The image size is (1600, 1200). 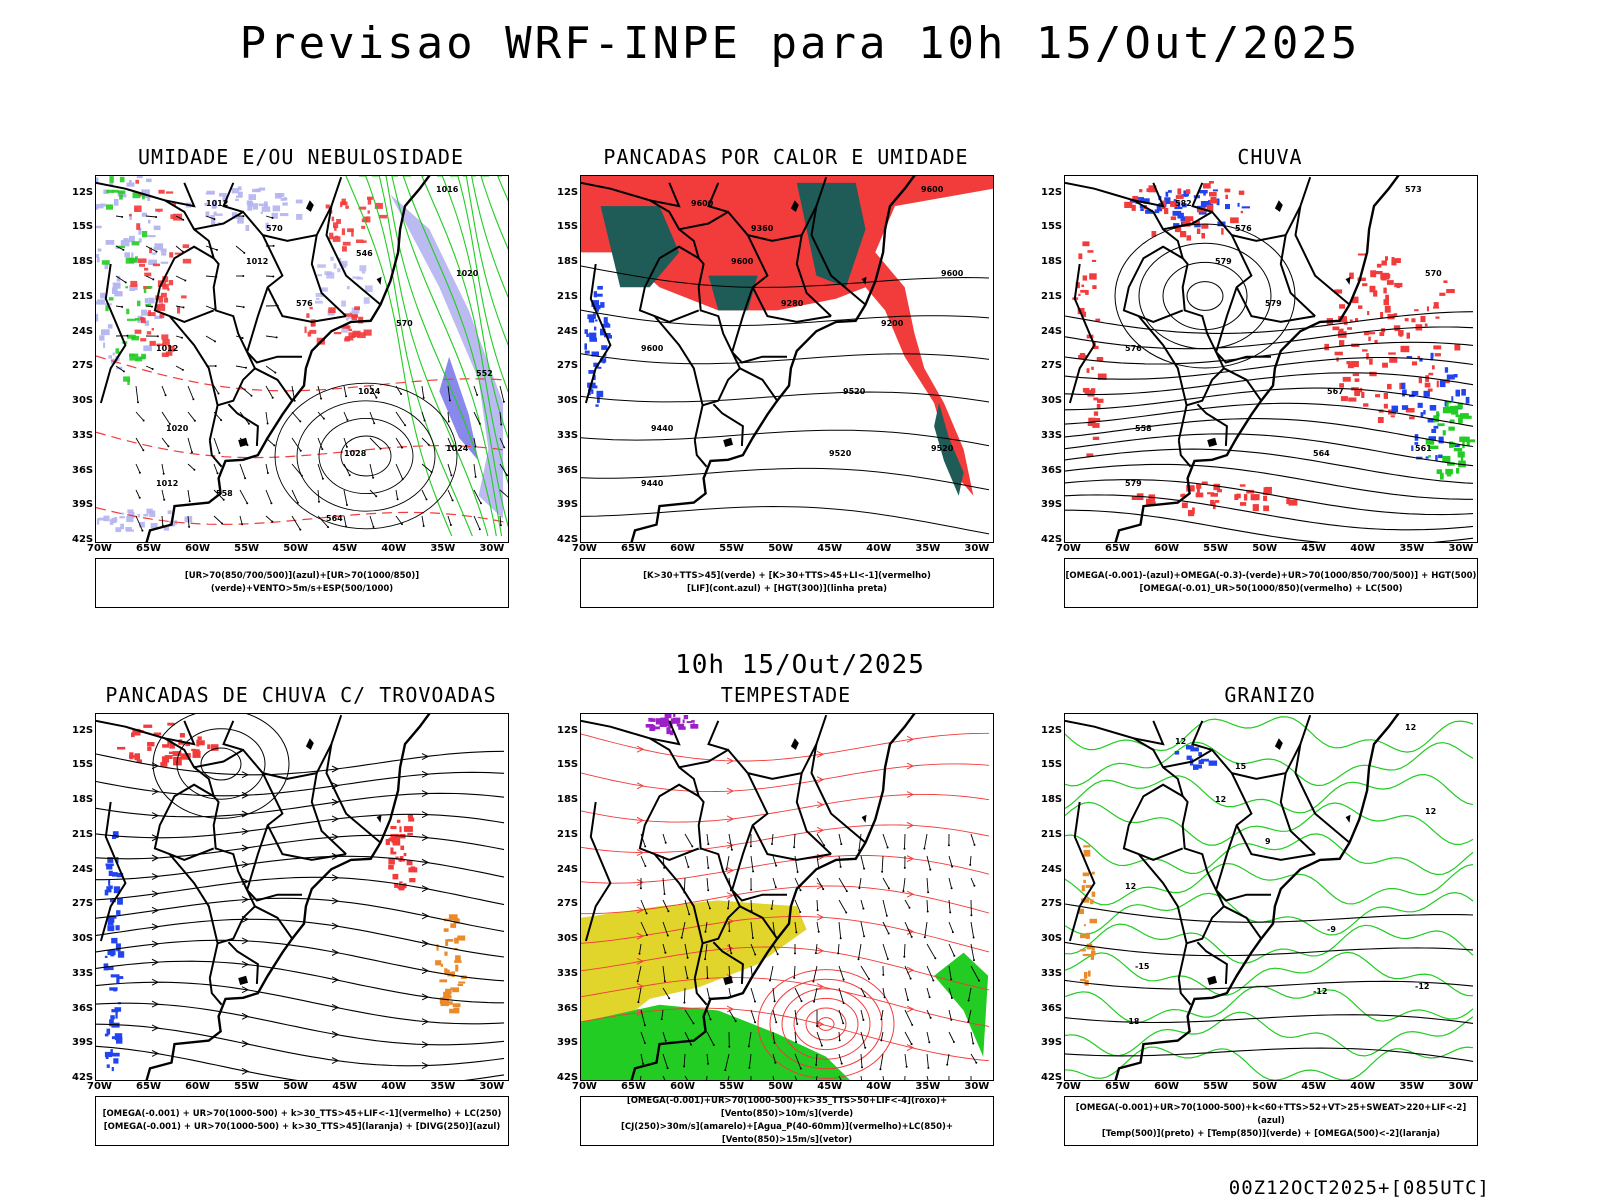 What do you see at coordinates (1268, 841) in the screenshot?
I see `contour-label: 9` at bounding box center [1268, 841].